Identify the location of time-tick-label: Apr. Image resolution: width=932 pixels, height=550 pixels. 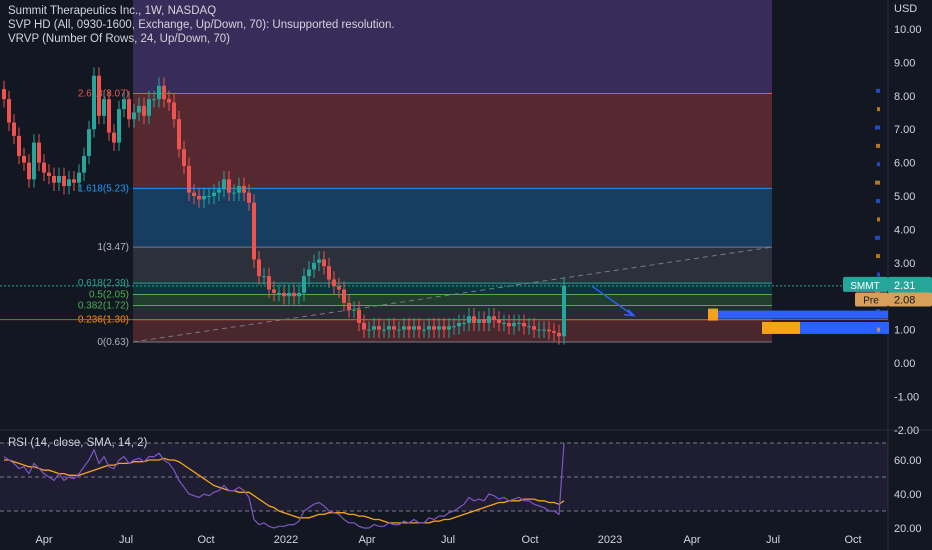
(366, 540).